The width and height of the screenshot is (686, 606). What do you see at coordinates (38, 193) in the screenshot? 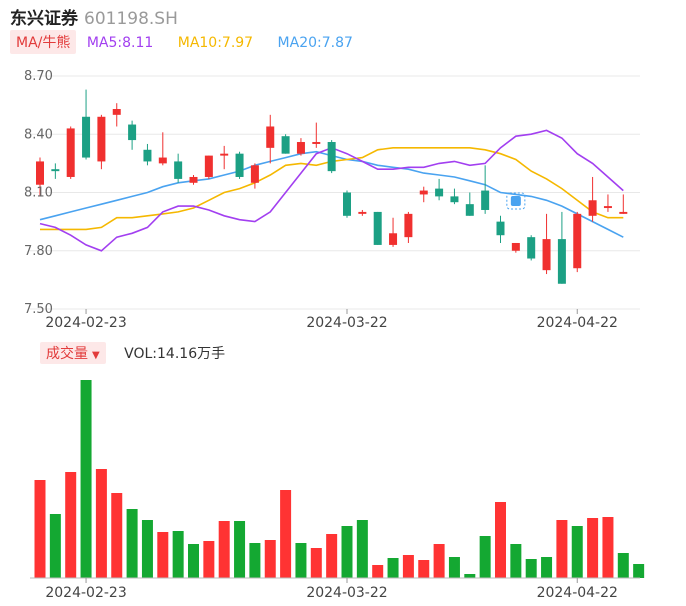
I see `price-axis: 8.70 8.40 8.10 7.80 7.50` at bounding box center [38, 193].